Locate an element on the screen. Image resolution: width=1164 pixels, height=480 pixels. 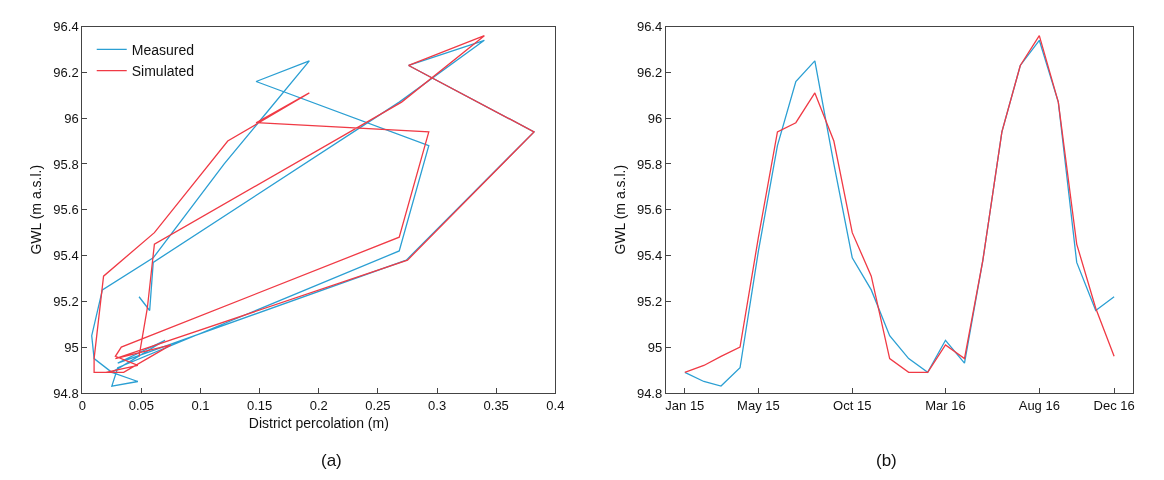
x-tick-label: Oct 15 is located at coordinates (852, 405).